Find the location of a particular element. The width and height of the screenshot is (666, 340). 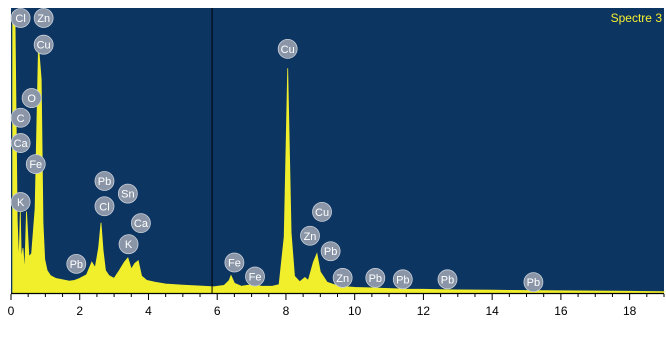

x-tick-label-6: 6 is located at coordinates (217, 311).